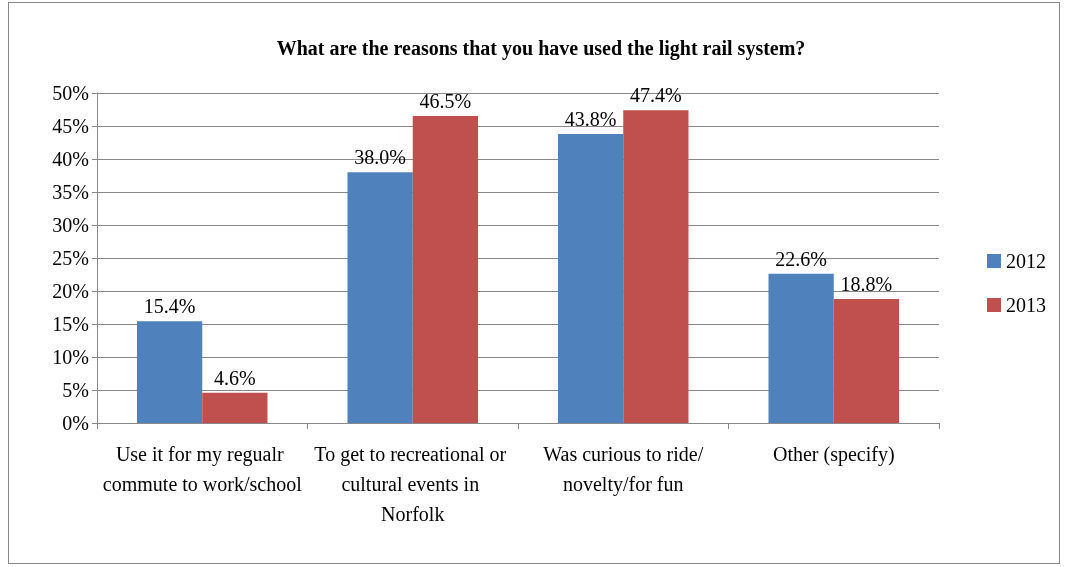 Image resolution: width=1068 pixels, height=567 pixels. I want to click on x-tick-label: Was curious to ride/novelty/for fun, so click(623, 469).